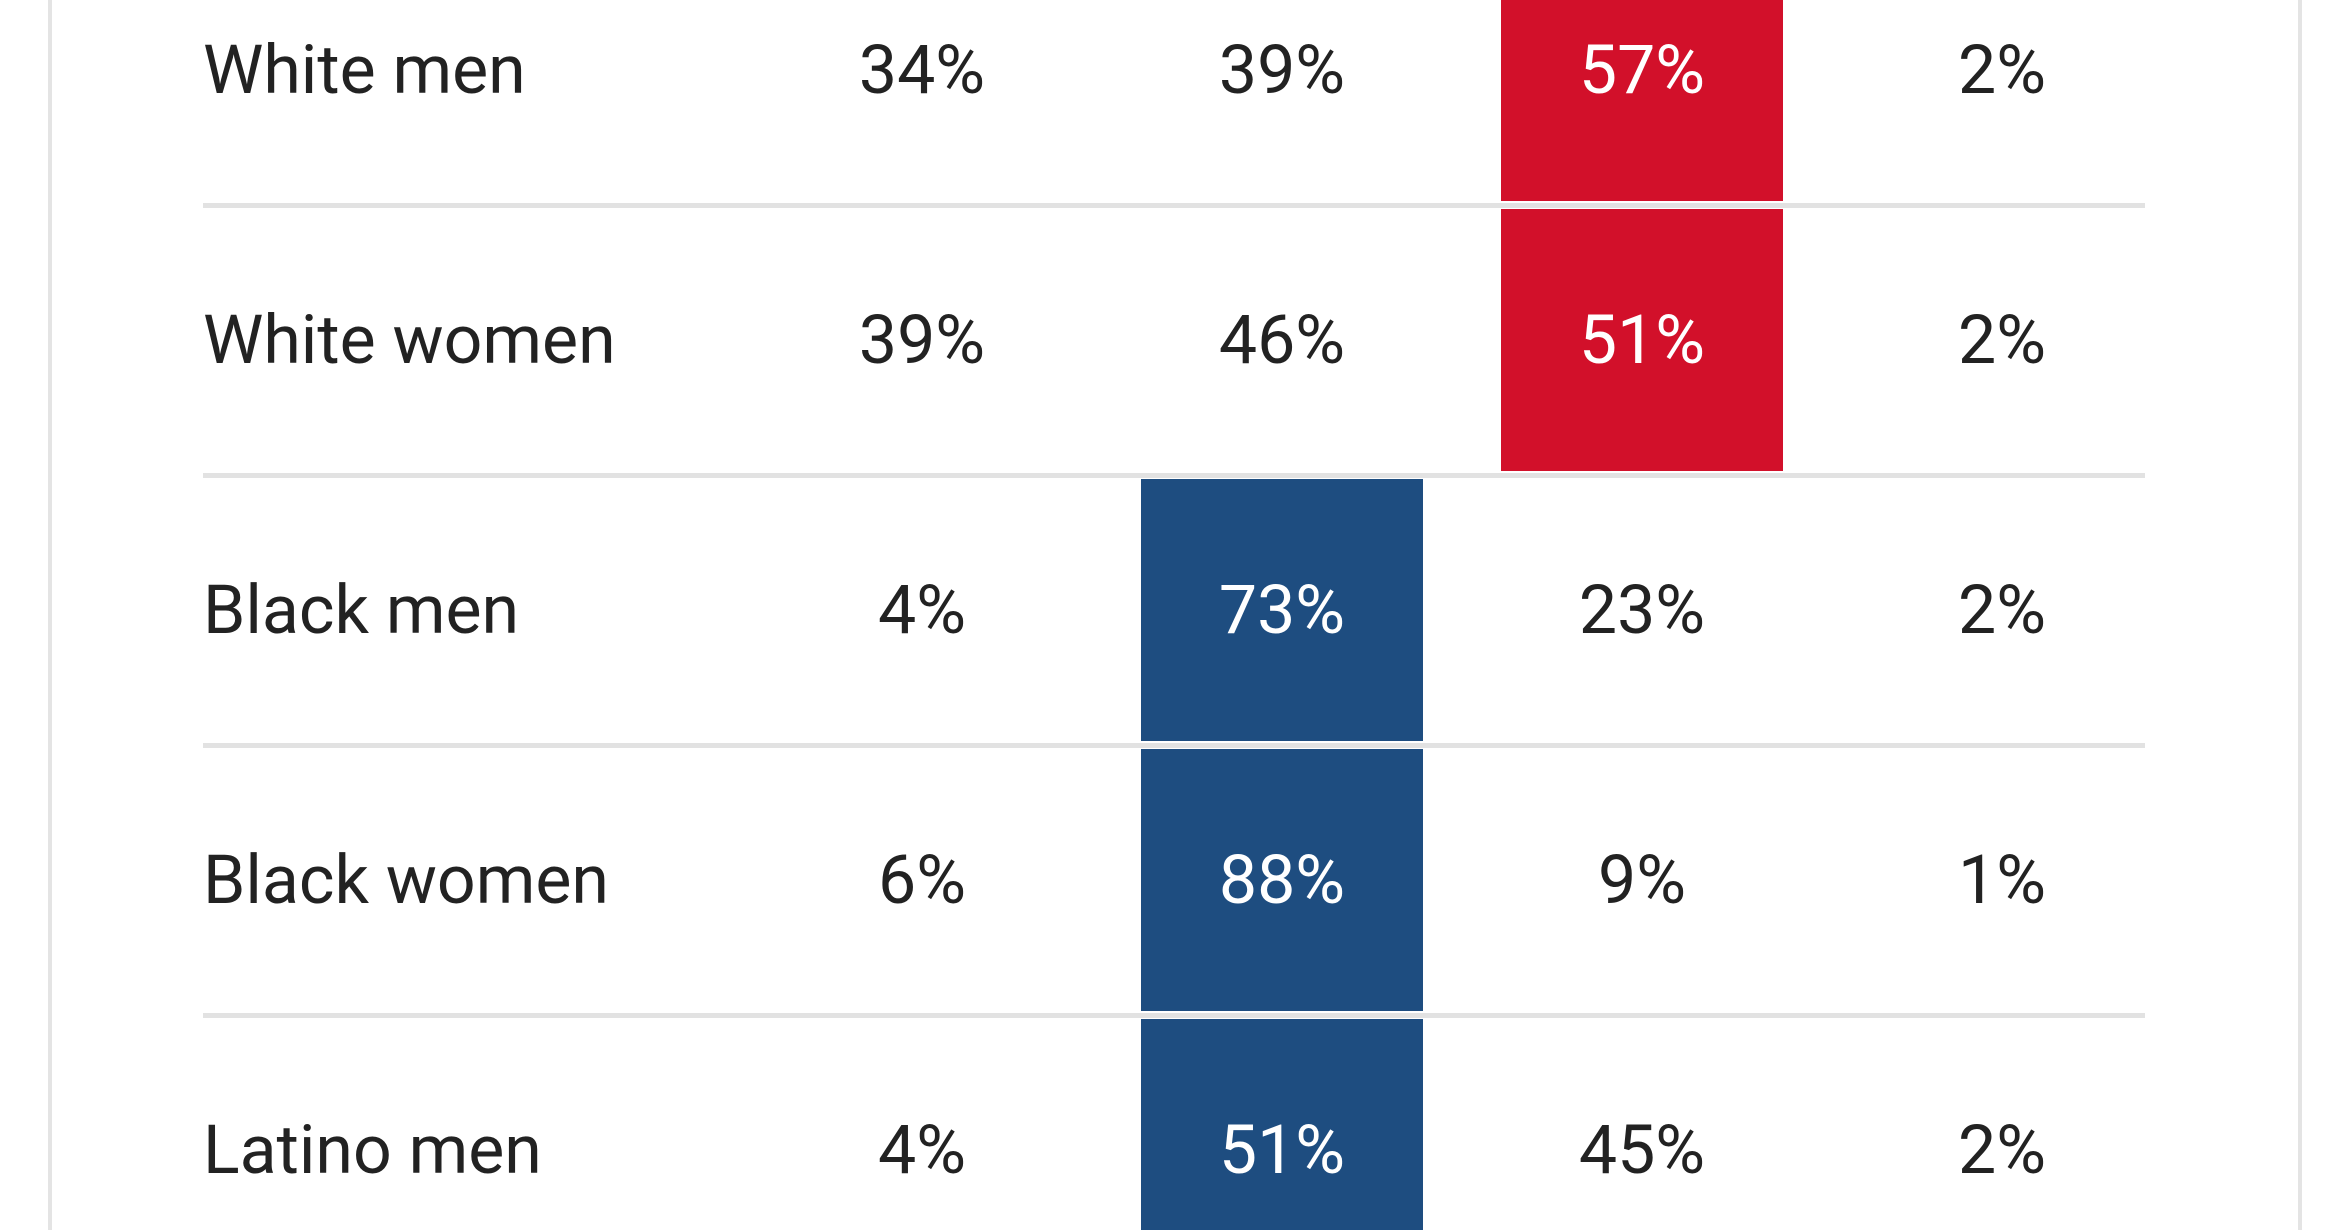 This screenshot has height=1230, width=2350. Describe the element at coordinates (406, 880) in the screenshot. I see `row-label: Black women` at that location.